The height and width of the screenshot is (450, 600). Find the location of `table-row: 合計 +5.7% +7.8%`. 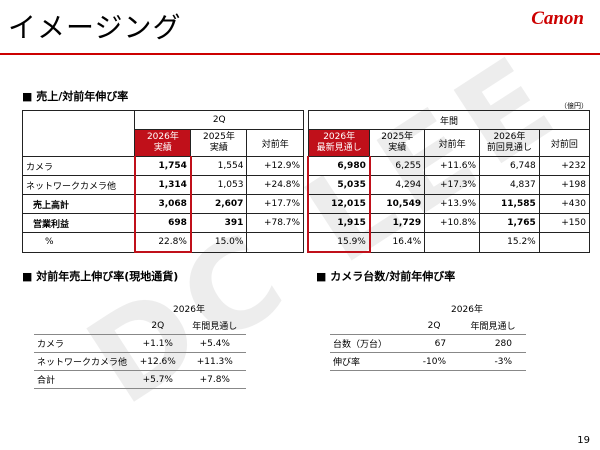

table-row: 合計 +5.7% +7.8% is located at coordinates (140, 379).